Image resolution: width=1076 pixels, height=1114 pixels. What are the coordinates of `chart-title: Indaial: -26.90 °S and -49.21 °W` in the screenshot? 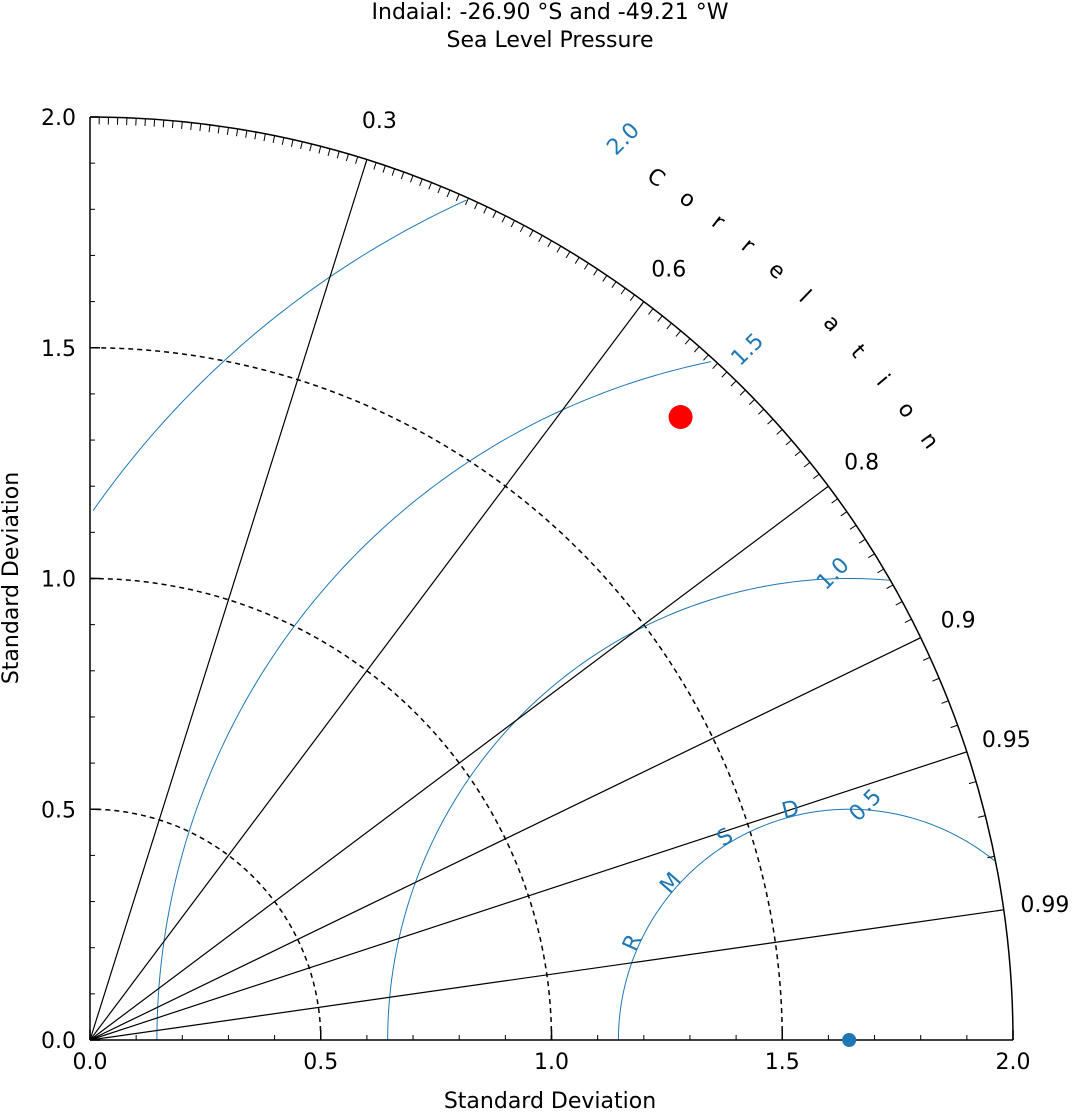 It's located at (550, 12).